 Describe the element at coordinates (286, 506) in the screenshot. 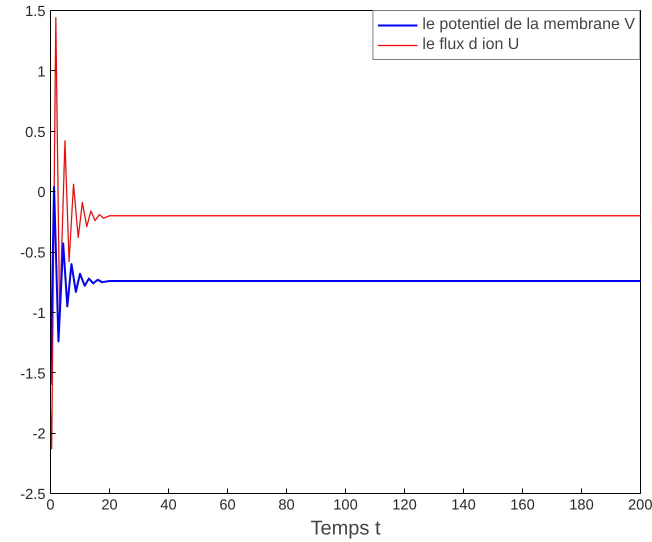

I see `x-tick-label: 80` at that location.